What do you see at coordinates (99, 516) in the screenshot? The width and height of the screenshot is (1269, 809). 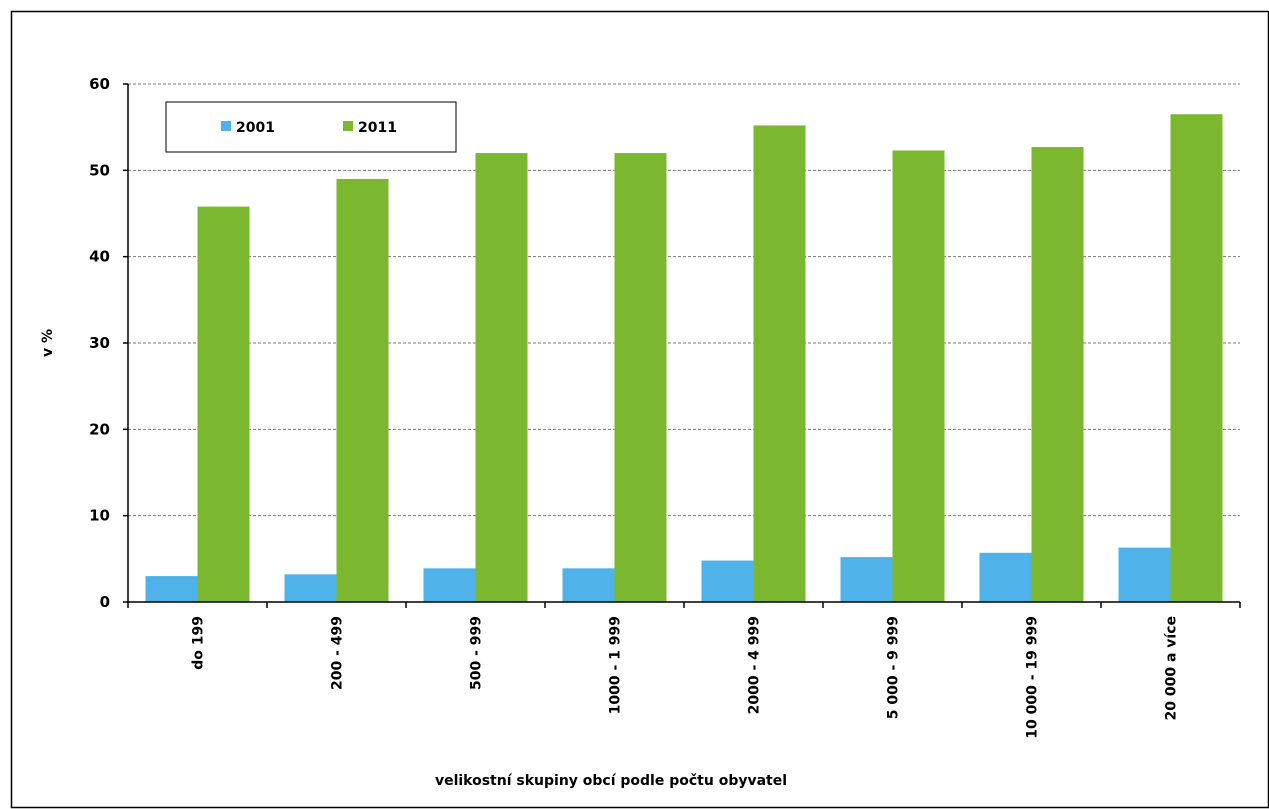 I see `y-tick-label-10: 10` at bounding box center [99, 516].